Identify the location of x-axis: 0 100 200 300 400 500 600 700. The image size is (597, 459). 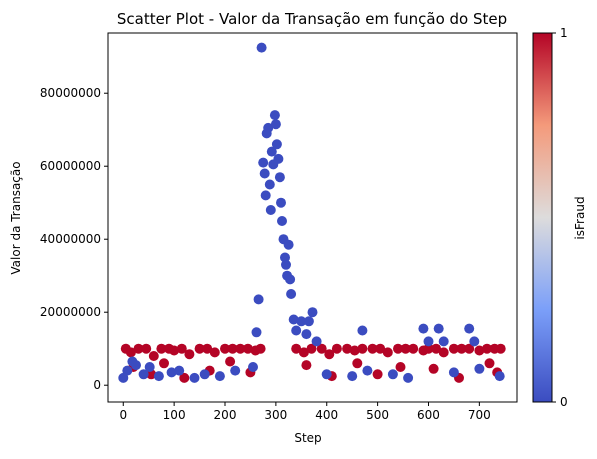
(304, 412).